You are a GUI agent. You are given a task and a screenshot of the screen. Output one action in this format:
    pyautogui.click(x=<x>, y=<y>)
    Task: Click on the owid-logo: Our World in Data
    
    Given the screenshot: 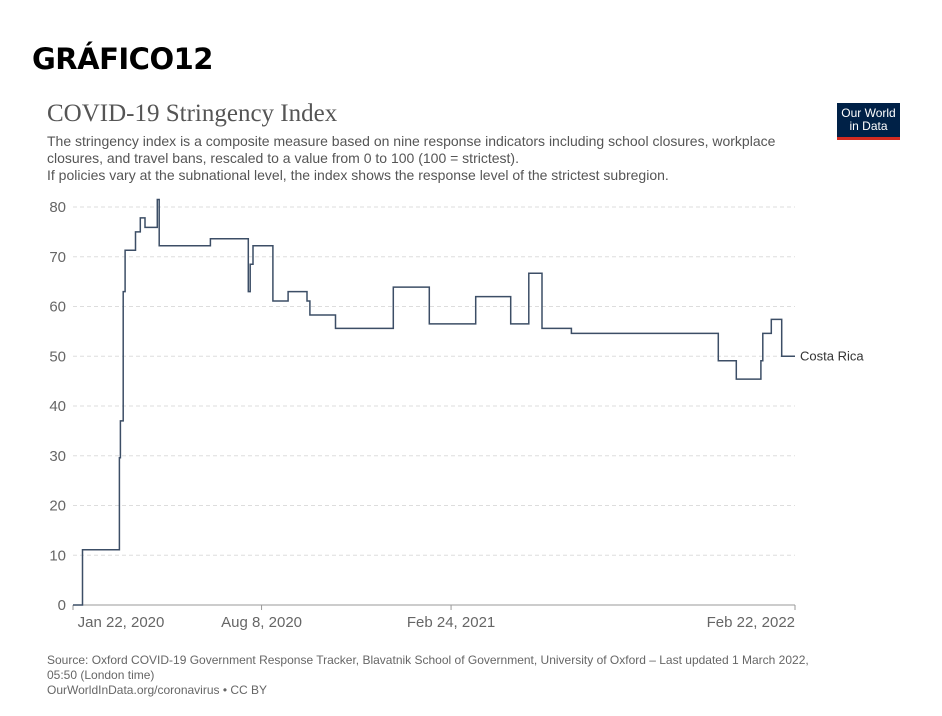 What is the action you would take?
    pyautogui.click(x=868, y=121)
    